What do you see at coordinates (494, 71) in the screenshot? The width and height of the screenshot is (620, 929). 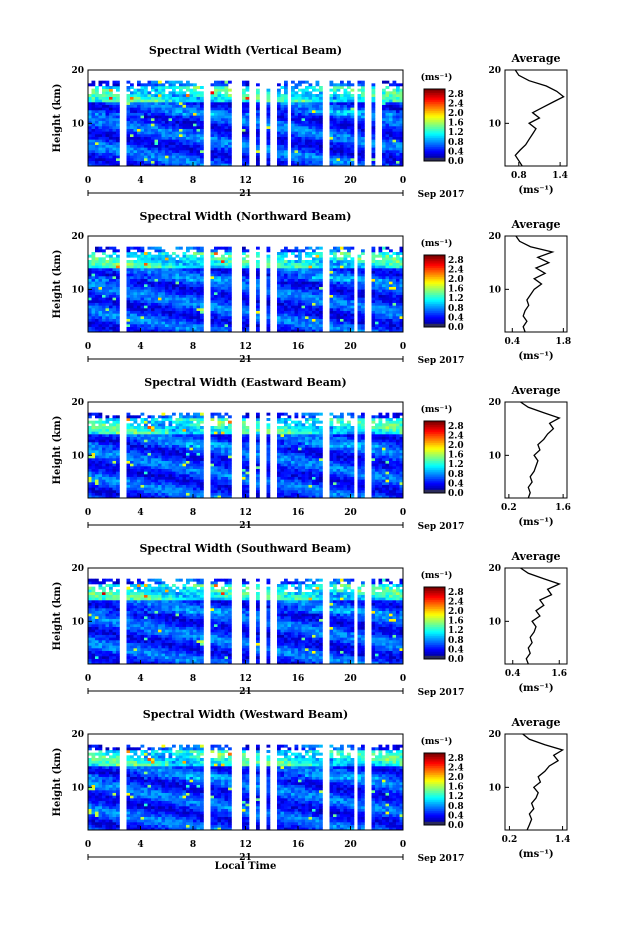 I see `average-y-tick-label: 20` at bounding box center [494, 71].